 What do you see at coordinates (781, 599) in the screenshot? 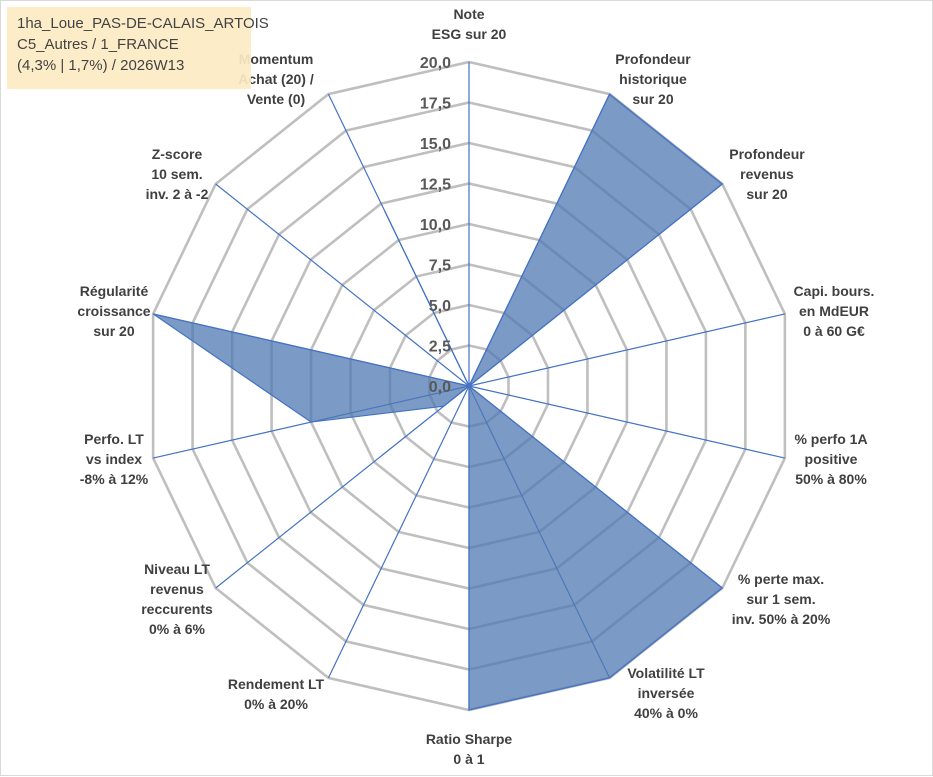
I see `axis-label-5: % perte max.sur 1 sem.inv. 50% à 20%` at bounding box center [781, 599].